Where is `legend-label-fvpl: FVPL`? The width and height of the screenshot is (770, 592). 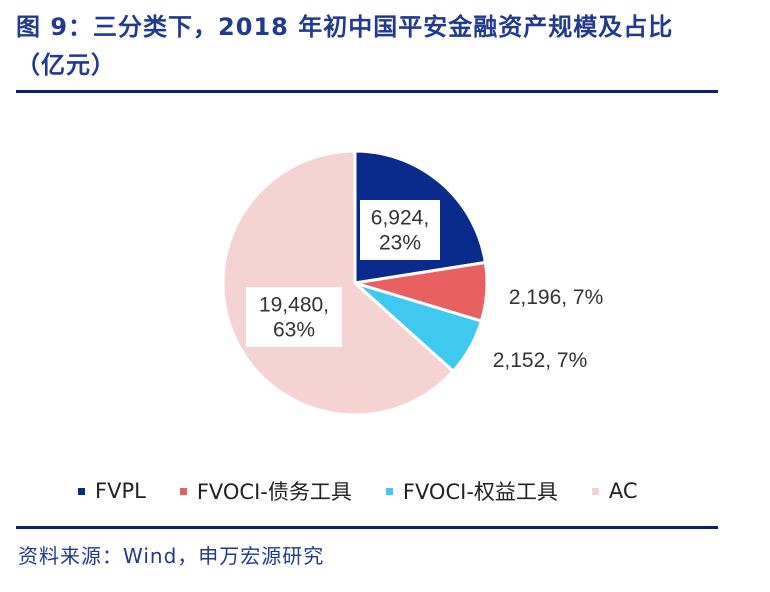
legend-label-fvpl: FVPL is located at coordinates (120, 491).